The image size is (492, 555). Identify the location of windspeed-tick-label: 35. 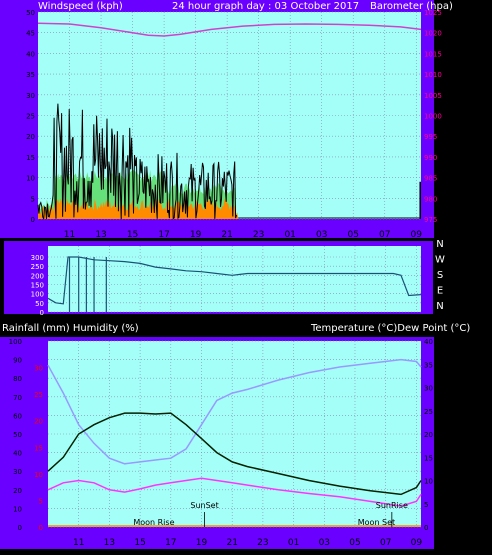
(30, 75).